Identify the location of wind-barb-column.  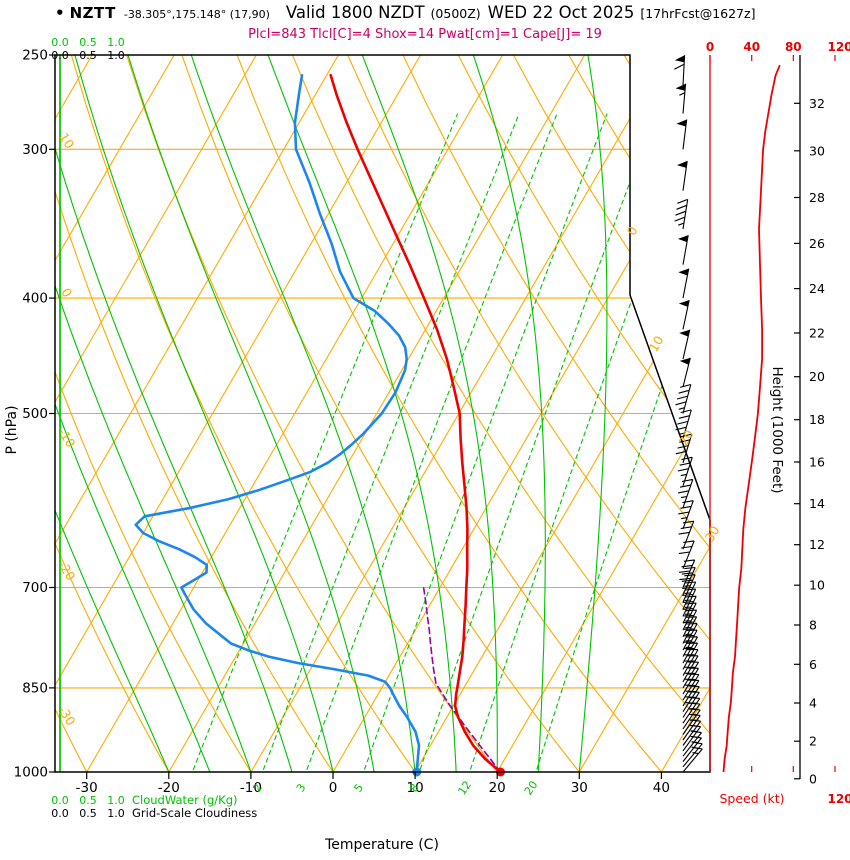
(688, 414).